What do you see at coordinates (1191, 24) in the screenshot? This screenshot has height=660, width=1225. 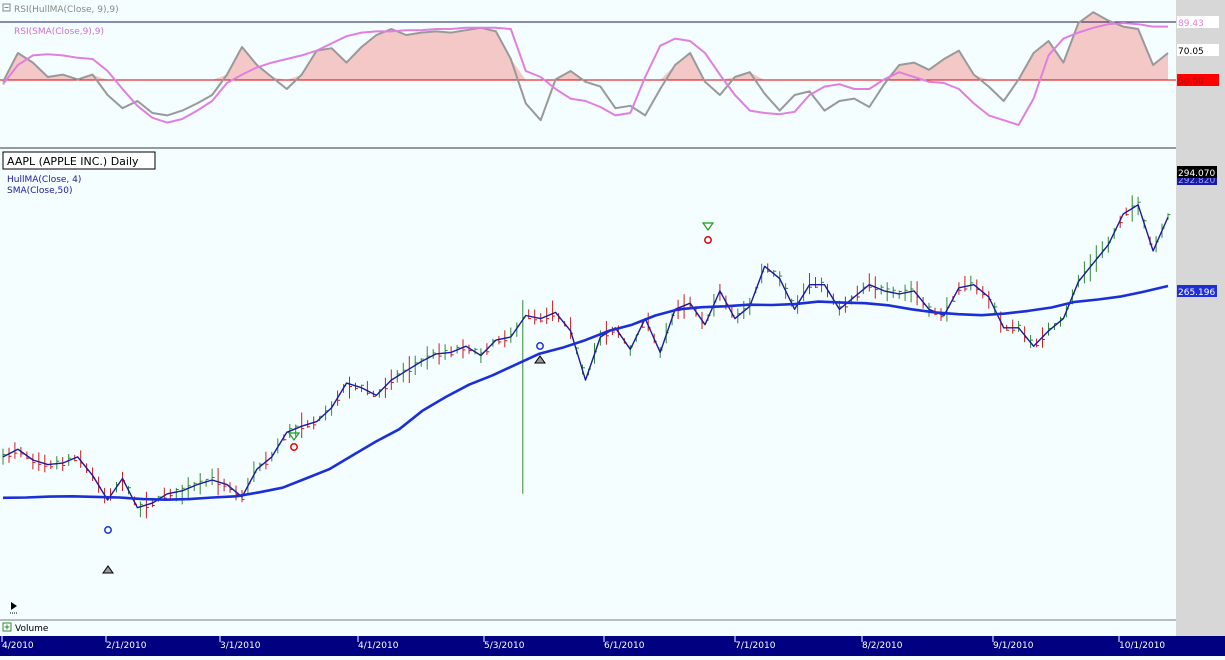 I see `rsi-tag-1-label: 89.43` at bounding box center [1191, 24].